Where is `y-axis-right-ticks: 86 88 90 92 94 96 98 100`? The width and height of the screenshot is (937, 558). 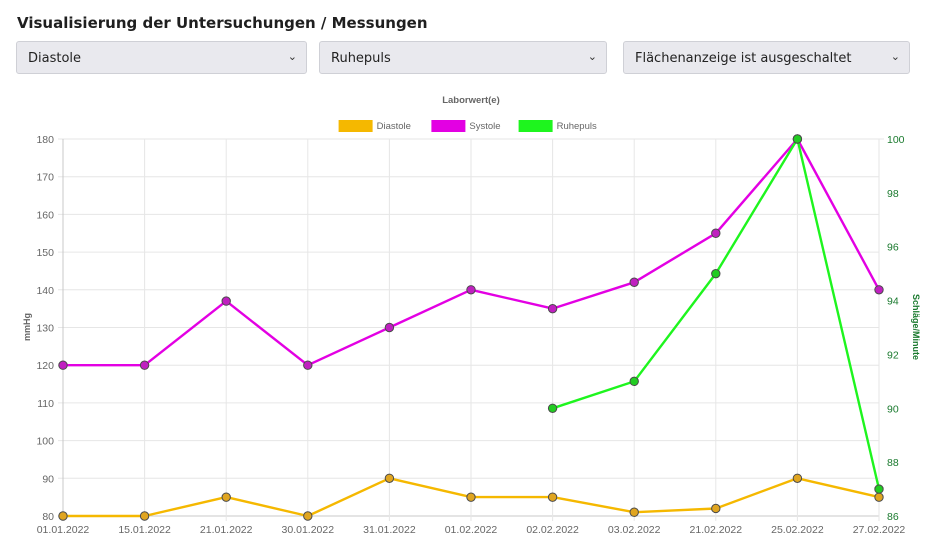
y-axis-right-ticks: 86 88 90 92 94 96 98 100 is located at coordinates (896, 328).